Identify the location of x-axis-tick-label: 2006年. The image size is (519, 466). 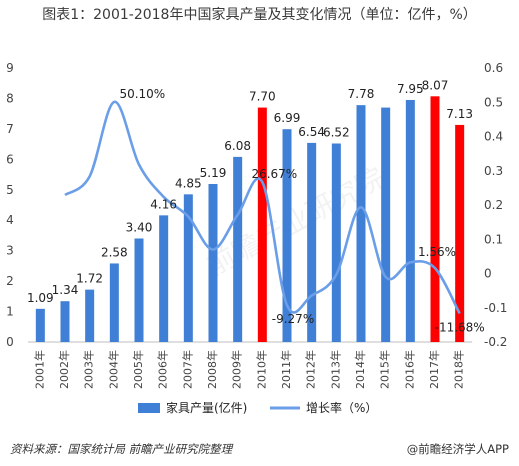
(163, 369).